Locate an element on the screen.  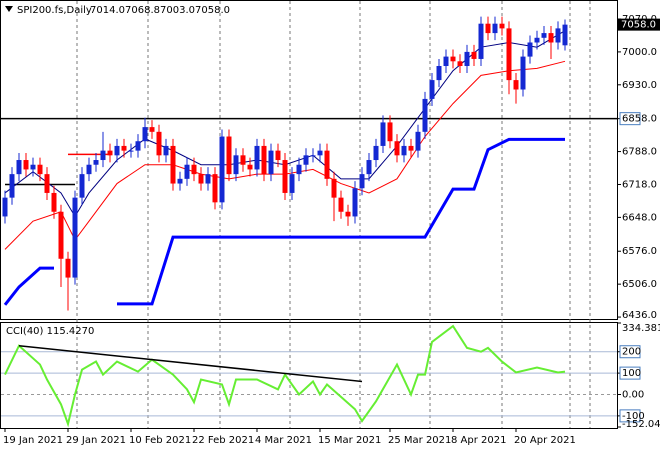
x-tick-label: 29 Jan 2021 is located at coordinates (96, 440).